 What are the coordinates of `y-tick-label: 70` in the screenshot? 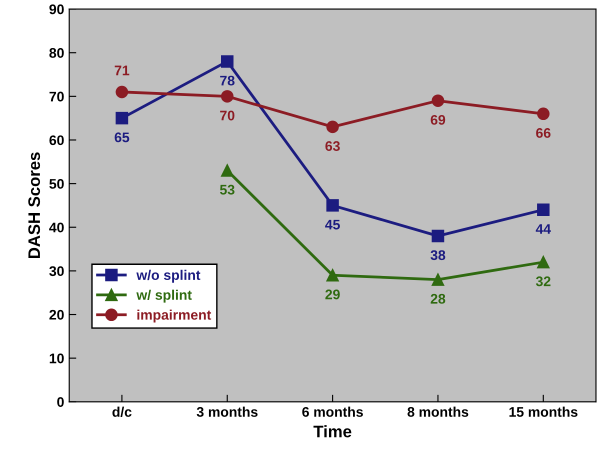 It's located at (57, 97).